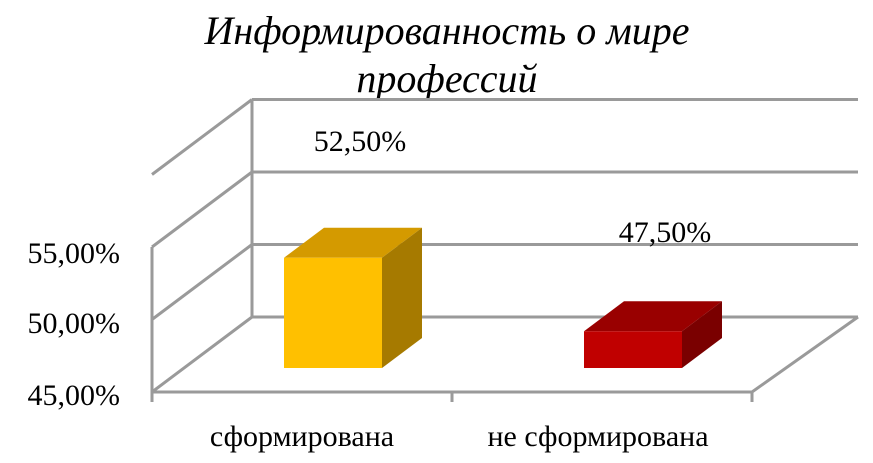 The width and height of the screenshot is (873, 463). What do you see at coordinates (74, 395) in the screenshot?
I see `y-tick-label: 45,00%` at bounding box center [74, 395].